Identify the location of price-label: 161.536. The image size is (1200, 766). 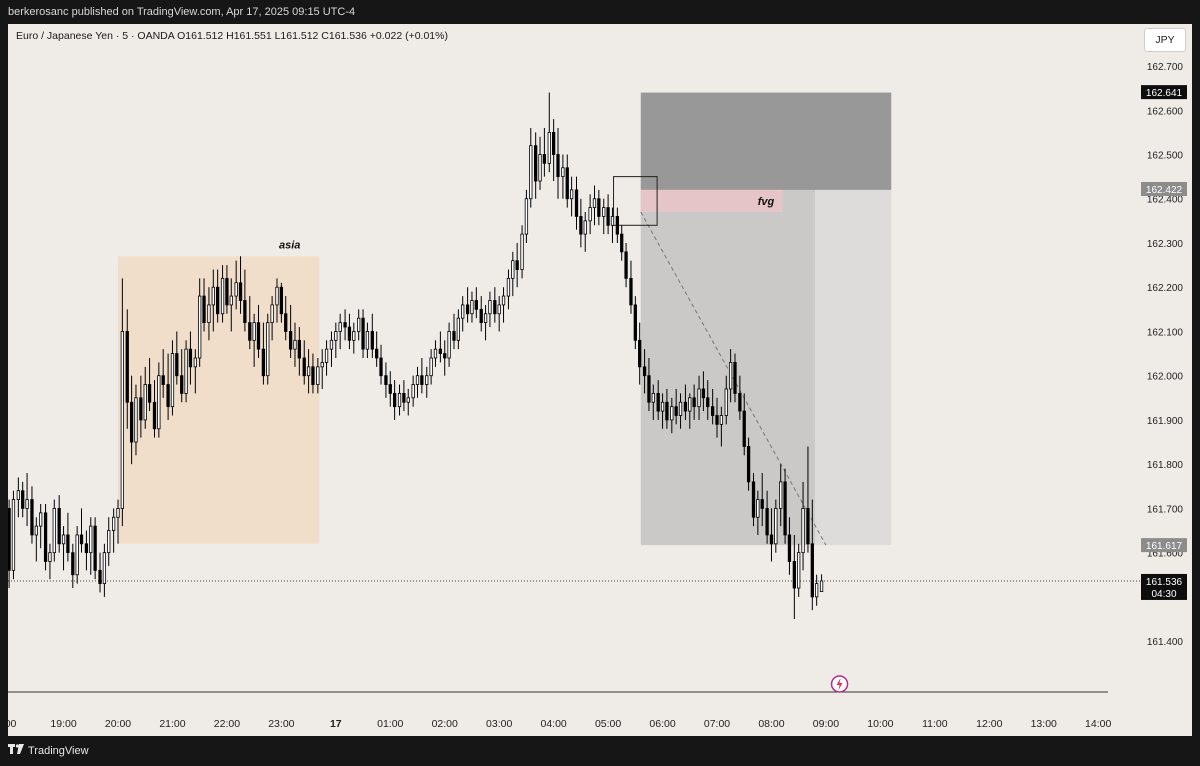
(1164, 582).